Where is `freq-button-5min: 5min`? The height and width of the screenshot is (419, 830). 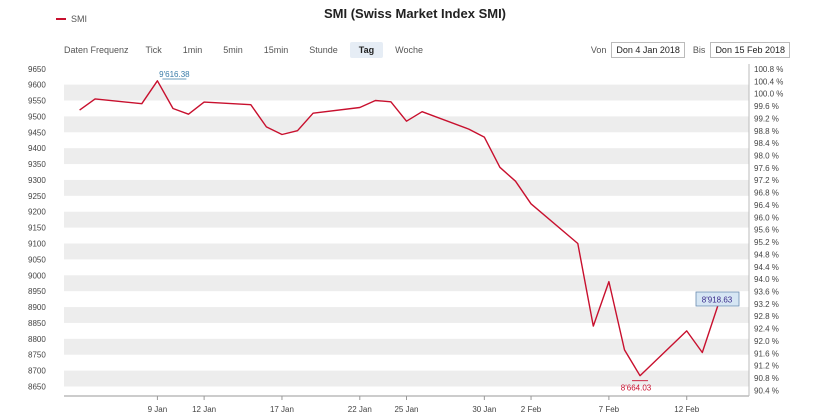
freq-button-5min: 5min is located at coordinates (233, 50).